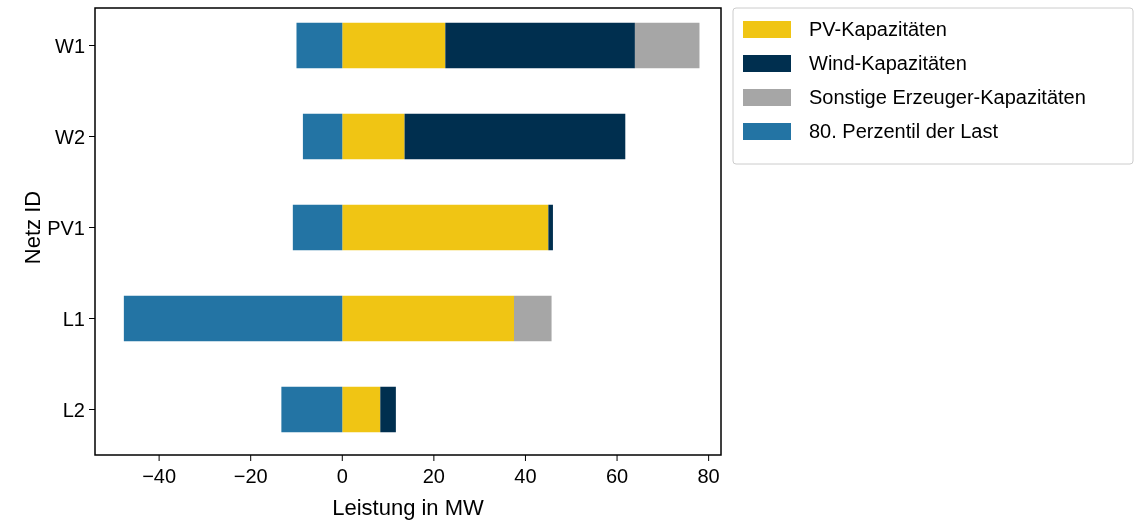  I want to click on y-tick-label: PV1, so click(66, 227).